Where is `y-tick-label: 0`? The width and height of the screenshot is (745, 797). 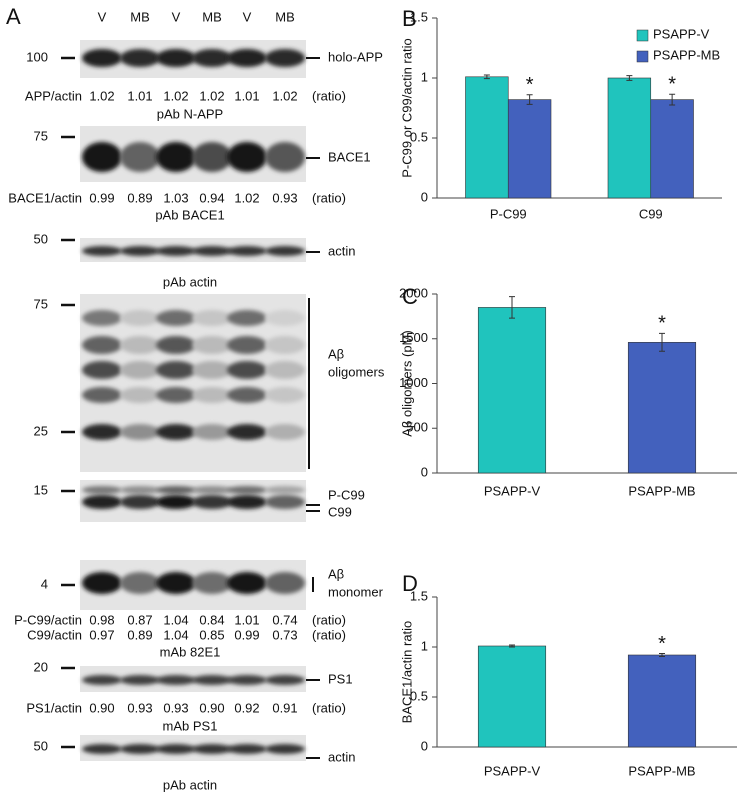
y-tick-label: 0 is located at coordinates (424, 471).